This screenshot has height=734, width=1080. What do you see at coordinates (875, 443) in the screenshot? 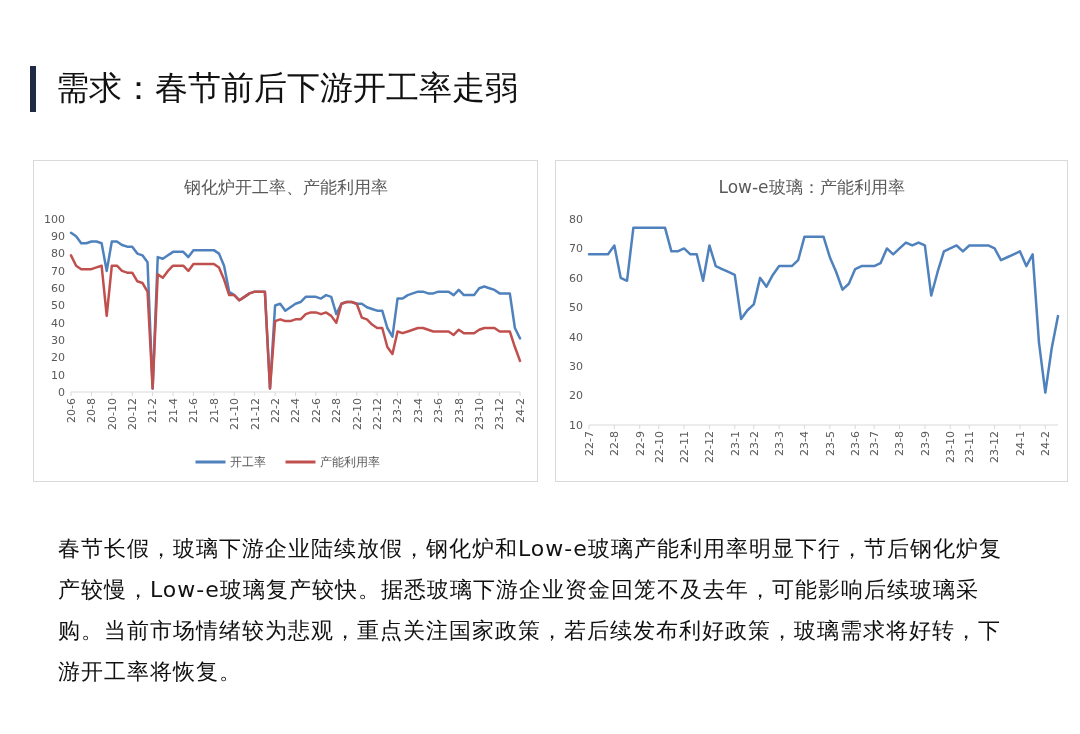
I see `x-tick-label: 23-7` at bounding box center [875, 443].